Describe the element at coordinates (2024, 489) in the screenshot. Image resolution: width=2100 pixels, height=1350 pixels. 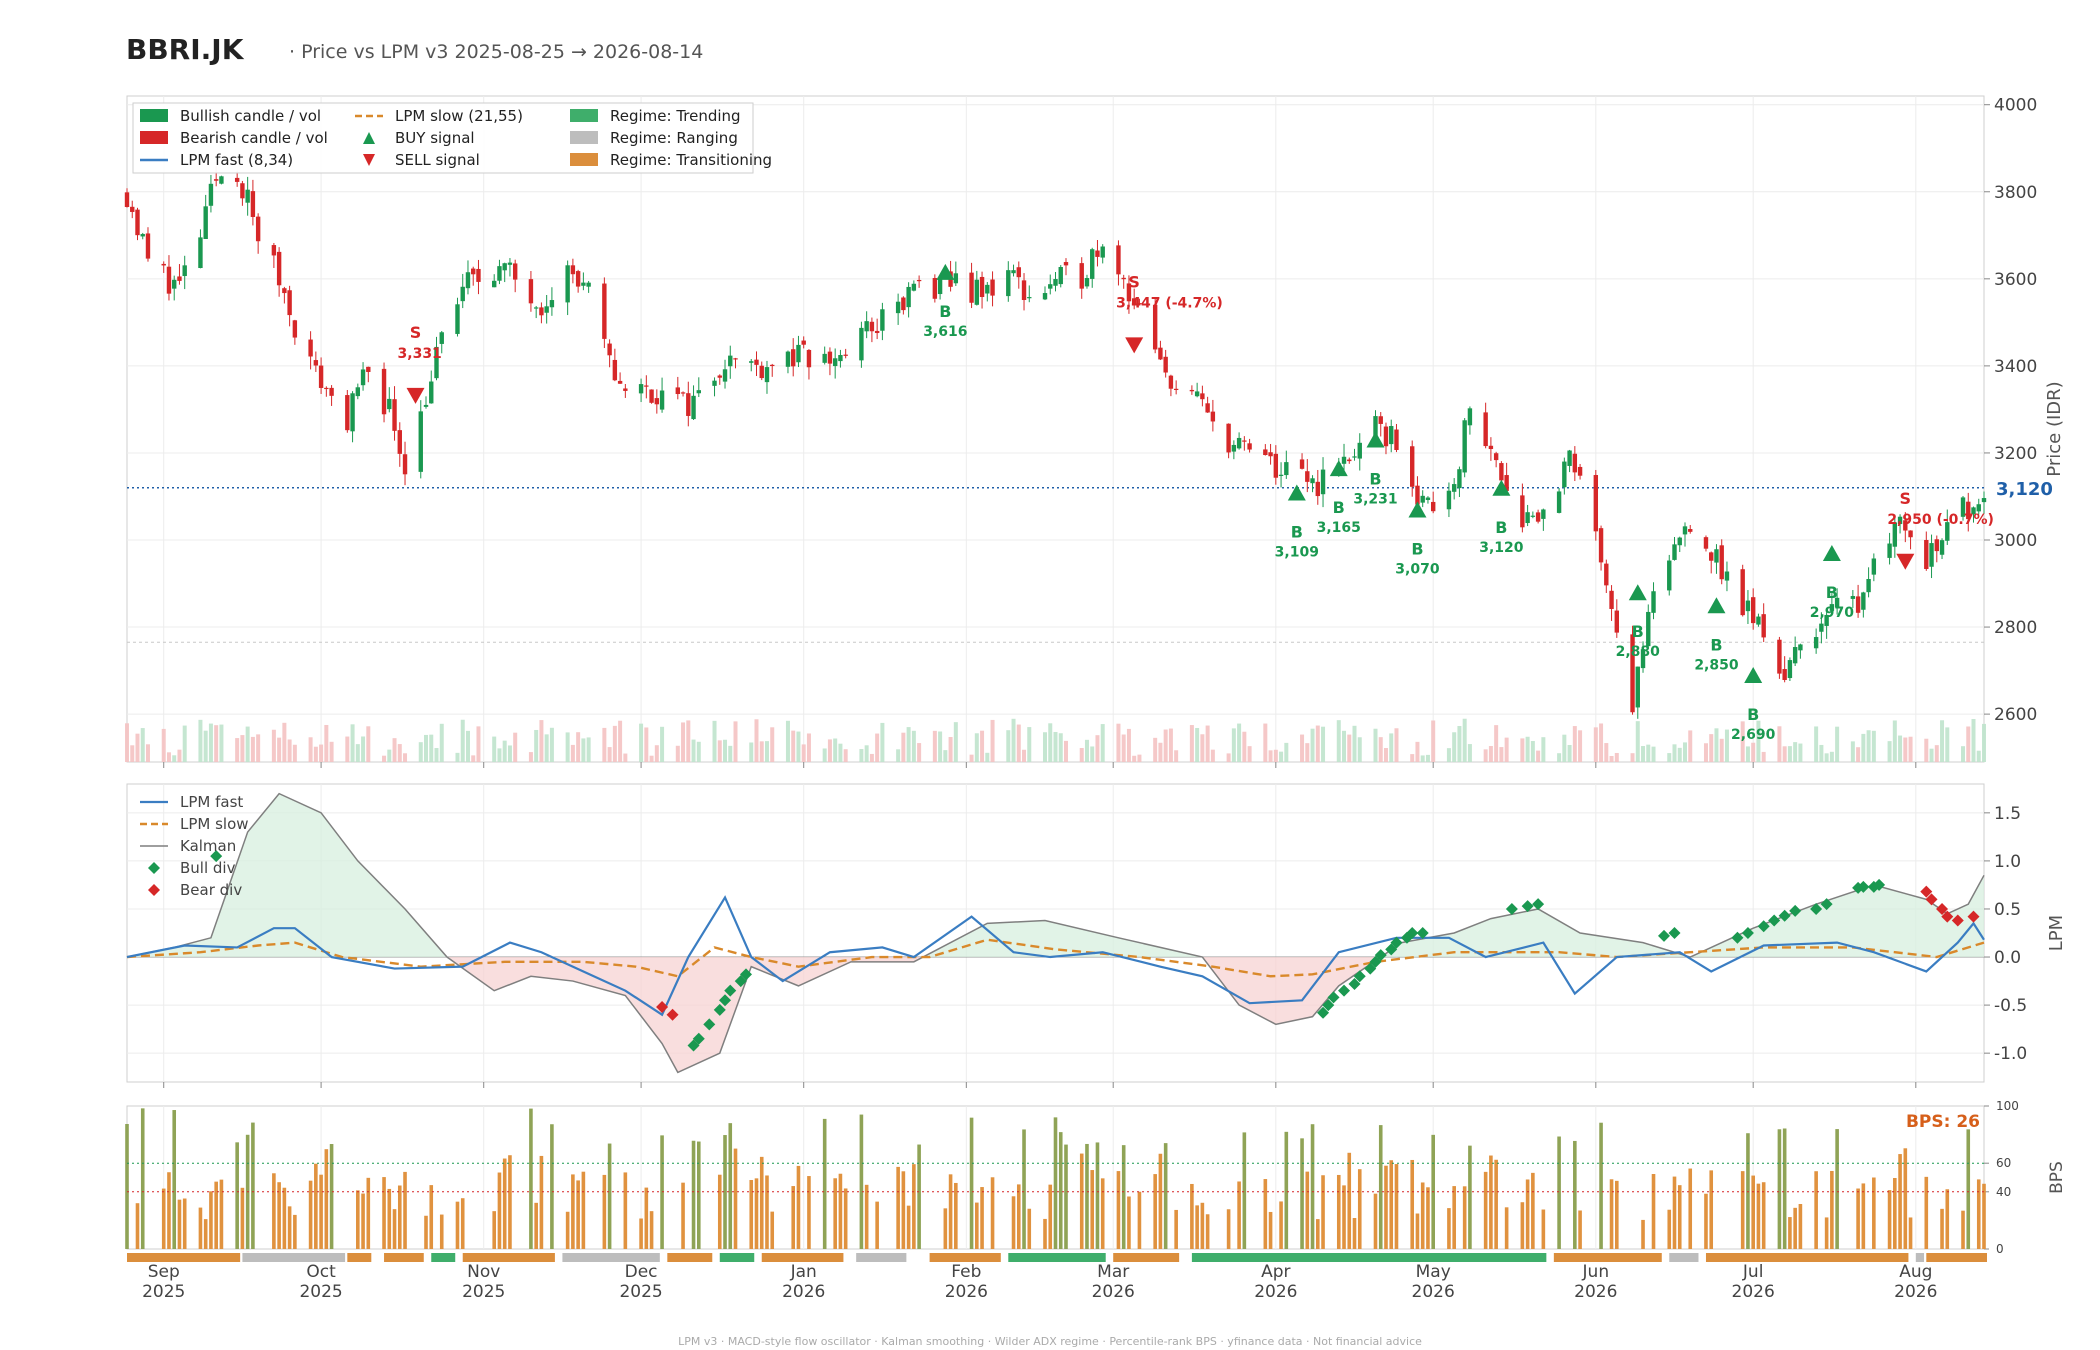
I see `last-price-label: 3,120` at that location.